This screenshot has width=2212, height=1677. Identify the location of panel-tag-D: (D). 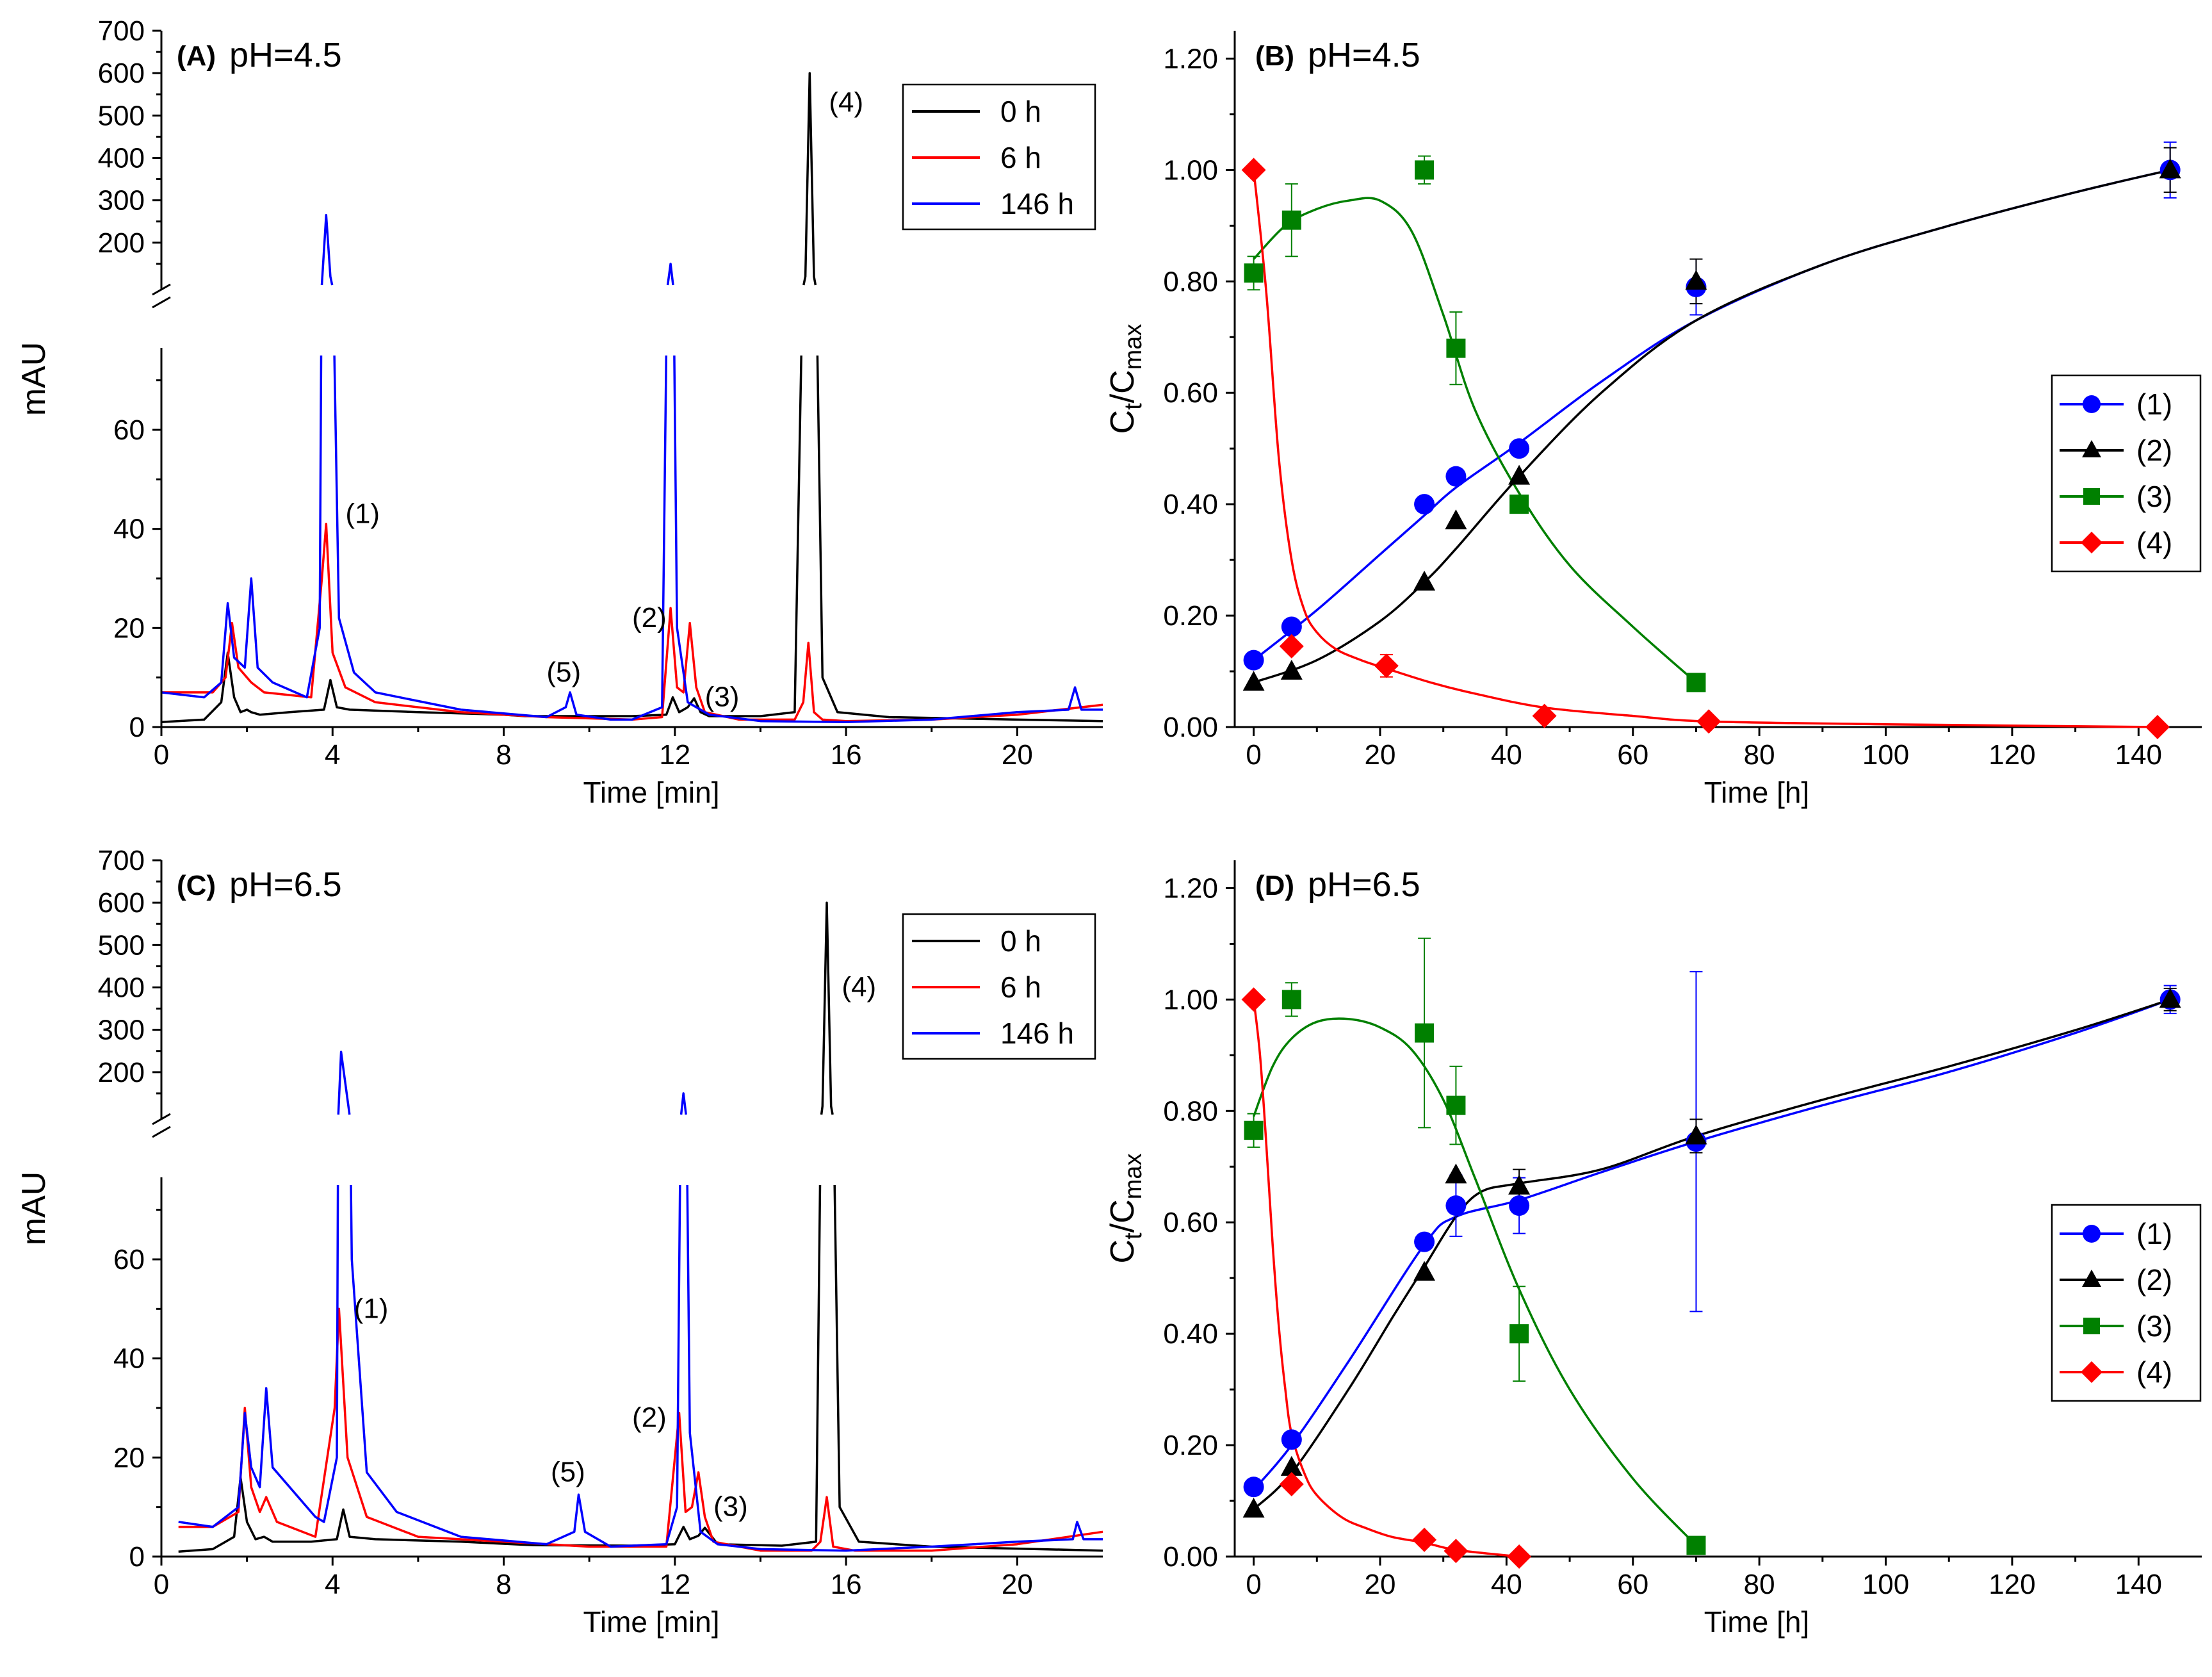
(1274, 885).